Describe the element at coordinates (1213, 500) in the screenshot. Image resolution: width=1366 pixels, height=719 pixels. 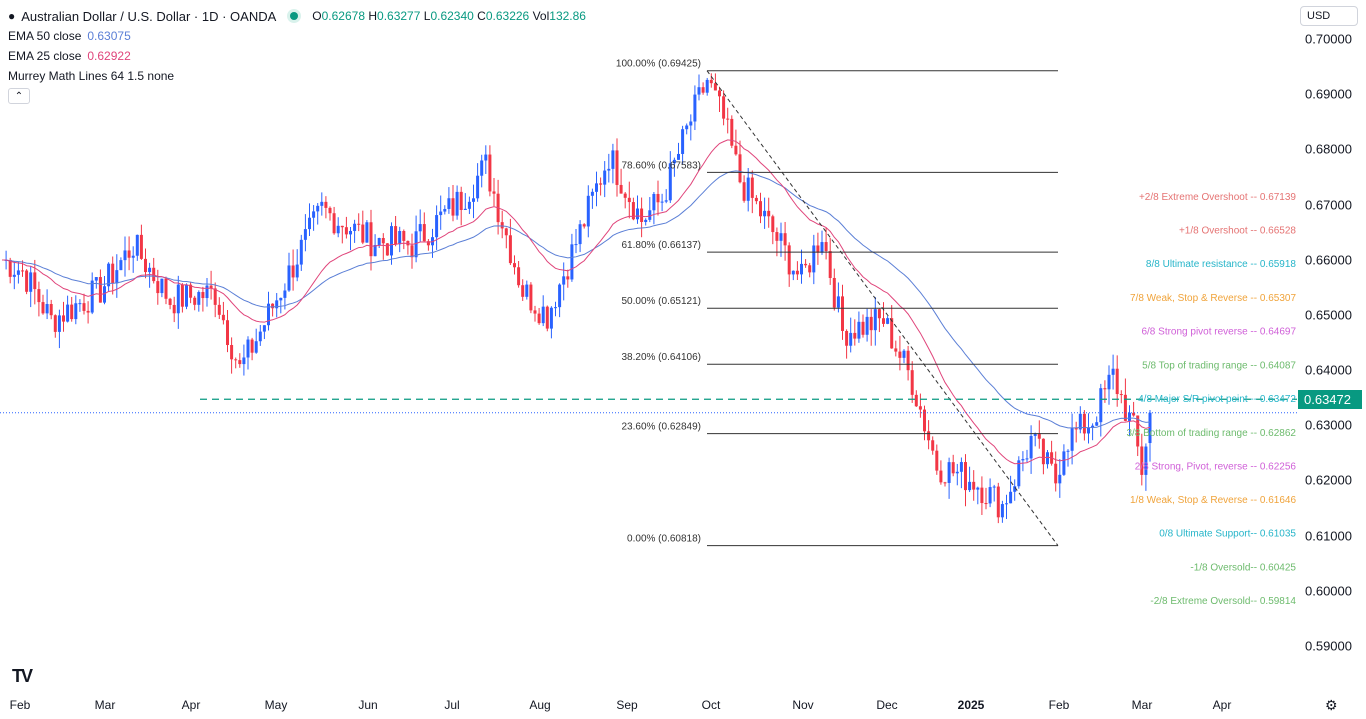
I see `murrey-level-label: 1/8 Weak, Stop & Reverse -- 0.61646` at that location.